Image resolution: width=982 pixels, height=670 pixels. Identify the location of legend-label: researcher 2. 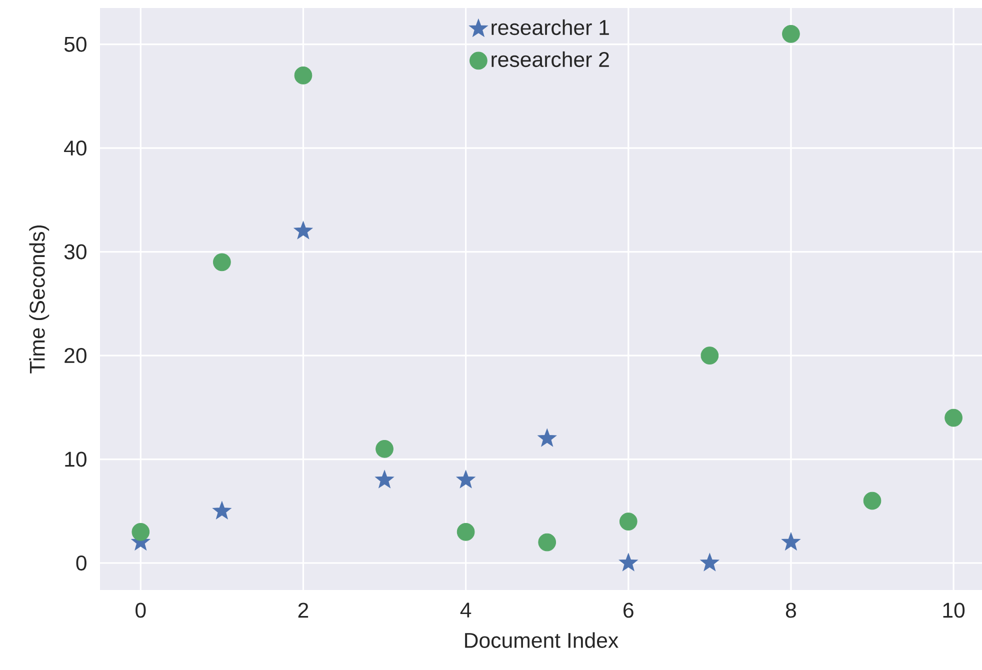
(550, 59).